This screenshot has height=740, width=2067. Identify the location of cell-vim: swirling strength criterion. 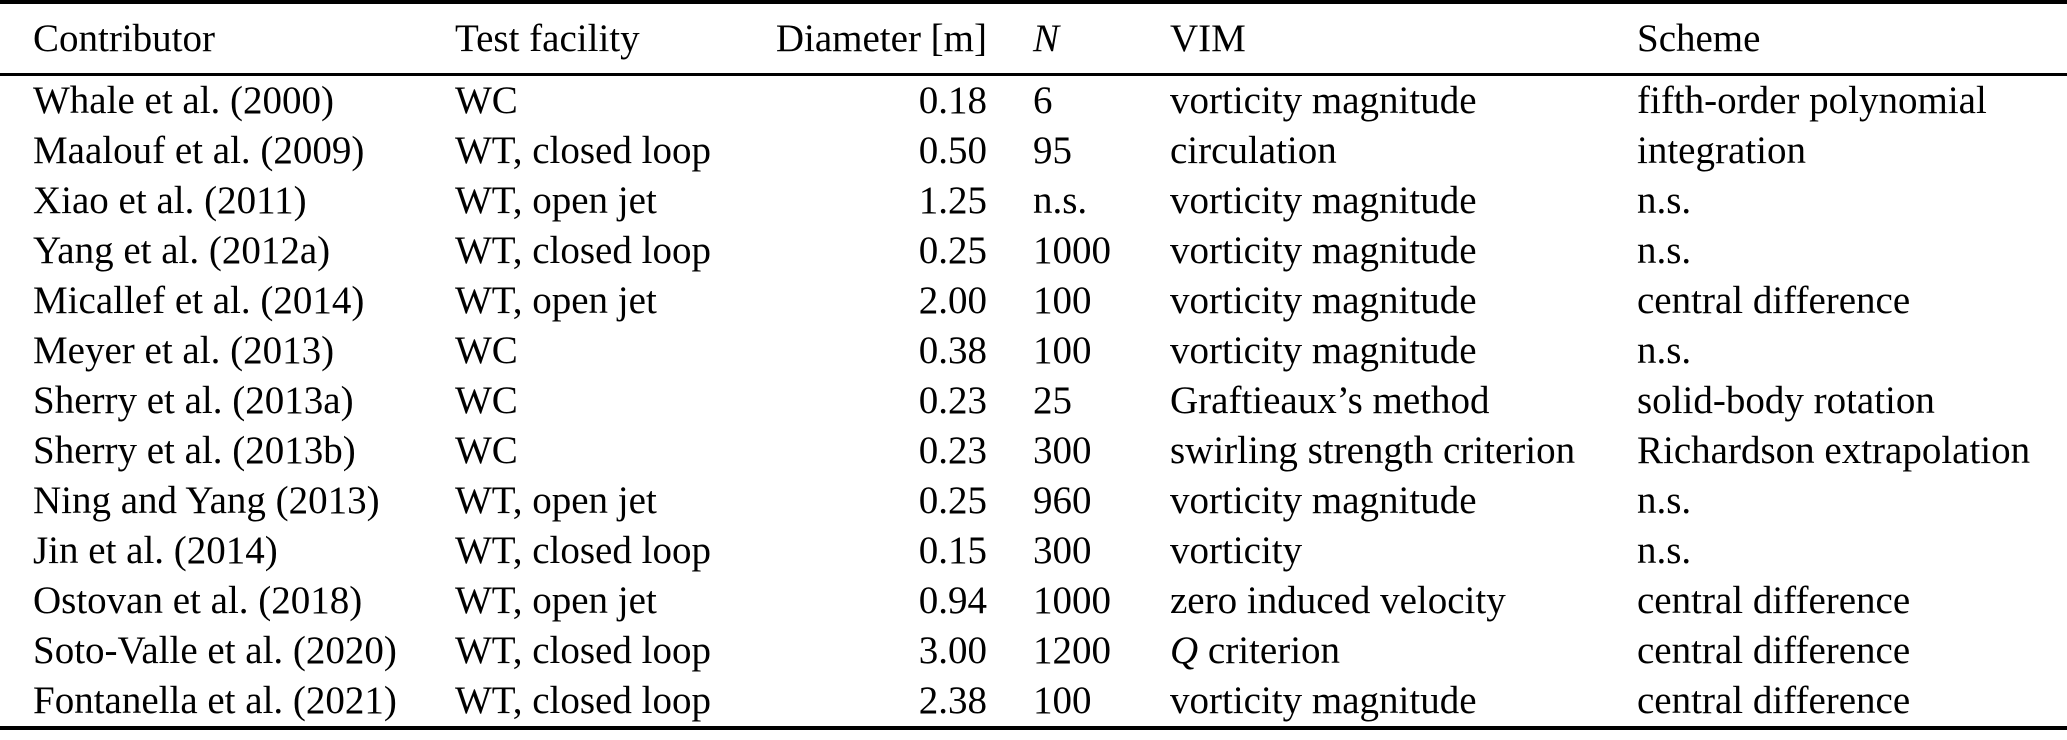
(1373, 450).